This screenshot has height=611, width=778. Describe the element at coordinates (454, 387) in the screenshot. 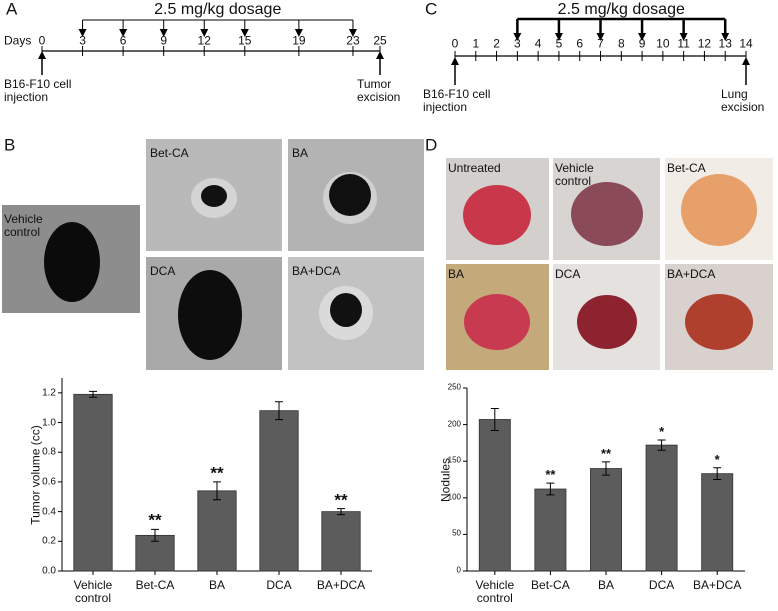

I see `y-tick-label: 250` at that location.